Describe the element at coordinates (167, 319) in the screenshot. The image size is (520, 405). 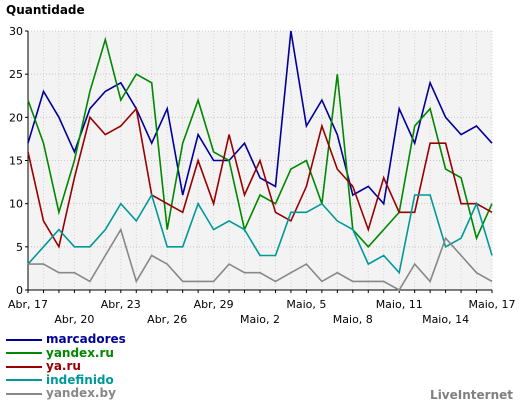
I see `x-tick-label: Abr, 26` at that location.